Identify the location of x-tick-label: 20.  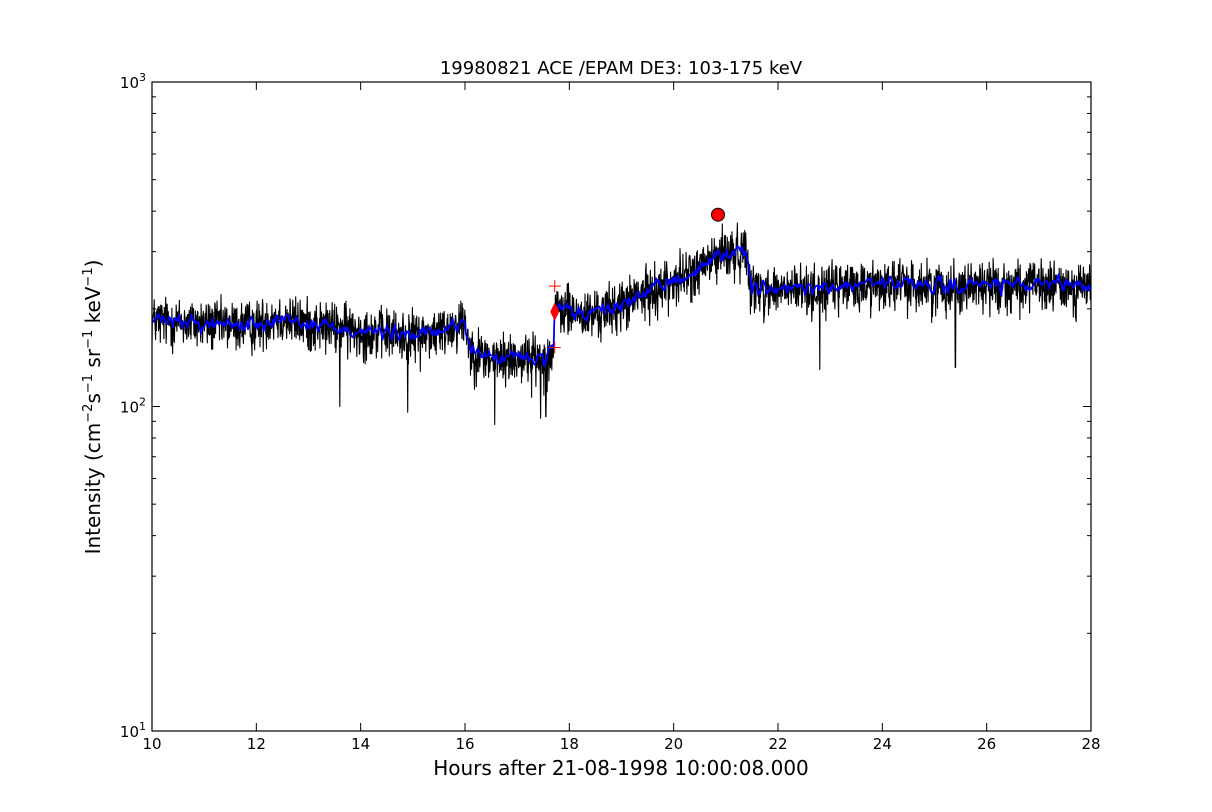
(673, 744).